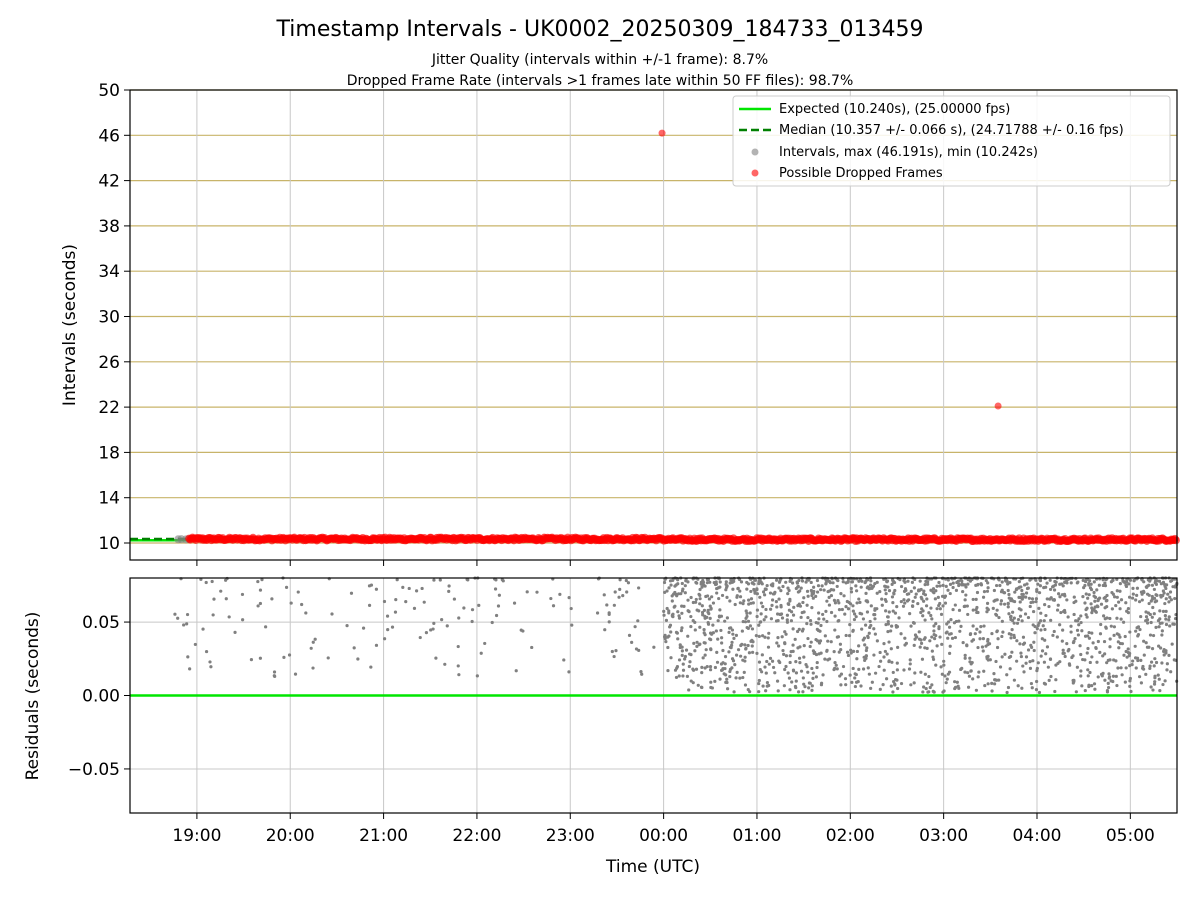  What do you see at coordinates (109, 182) in the screenshot?
I see `intervals-y-tick-label: 42` at bounding box center [109, 182].